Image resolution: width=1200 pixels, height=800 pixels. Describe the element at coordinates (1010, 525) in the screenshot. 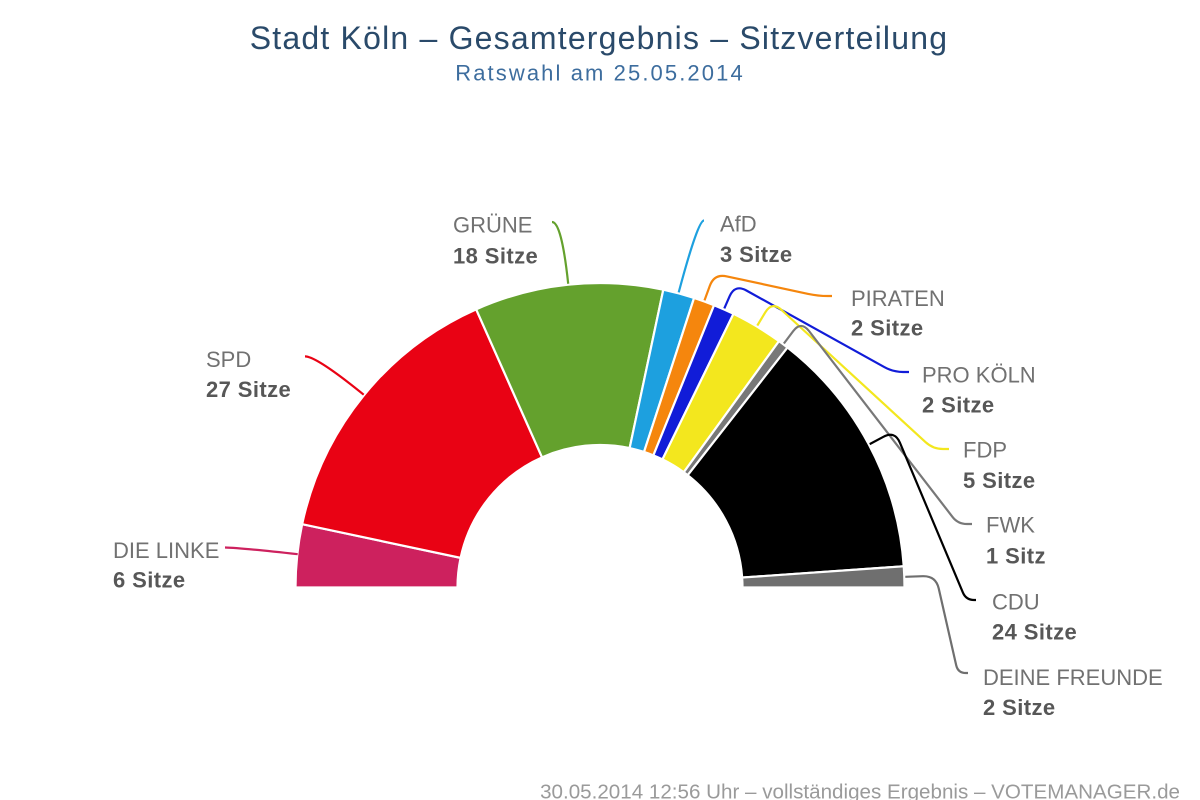

I see `svg-text: FWK` at that location.